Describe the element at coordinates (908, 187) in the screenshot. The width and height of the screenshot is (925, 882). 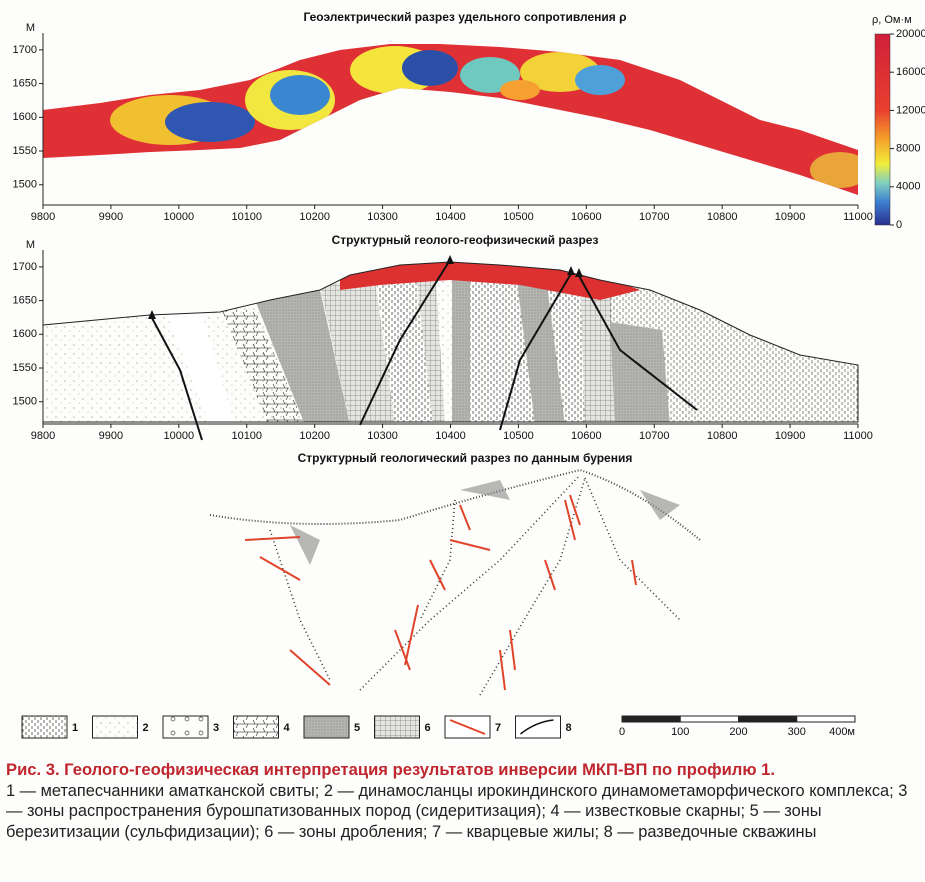
I see `colorbar-tick-label: 4000` at that location.